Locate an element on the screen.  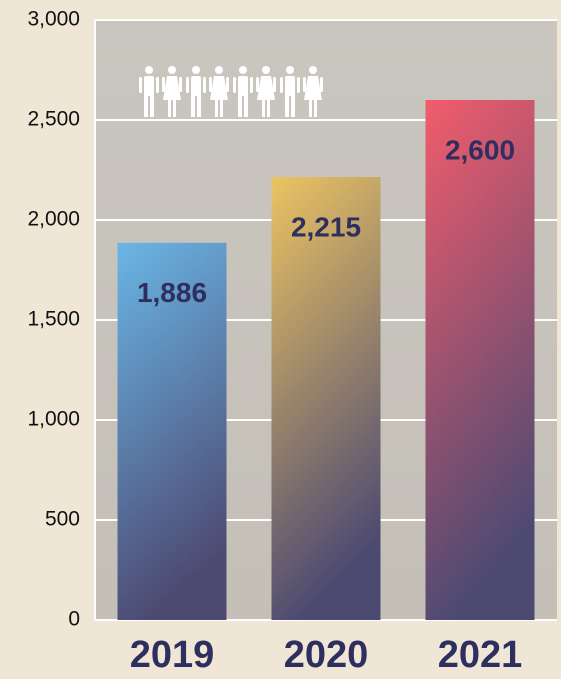
y-tick-label: 2,500 is located at coordinates (53, 119).